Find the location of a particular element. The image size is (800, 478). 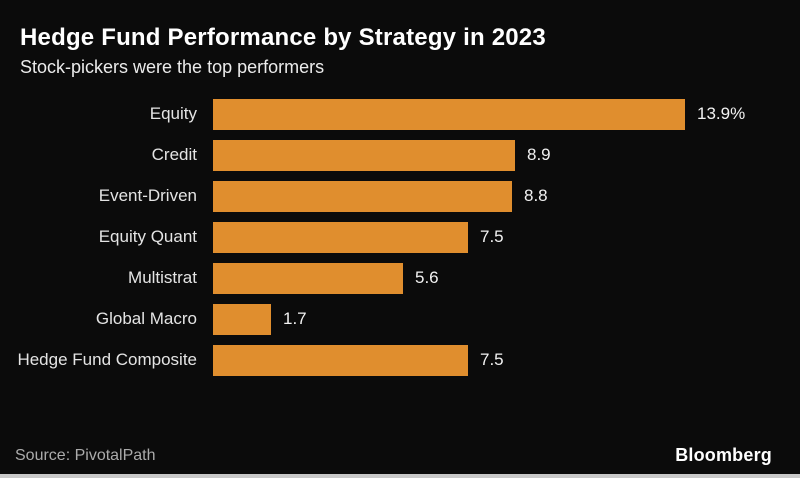

value-label: 8.8 is located at coordinates (536, 196).